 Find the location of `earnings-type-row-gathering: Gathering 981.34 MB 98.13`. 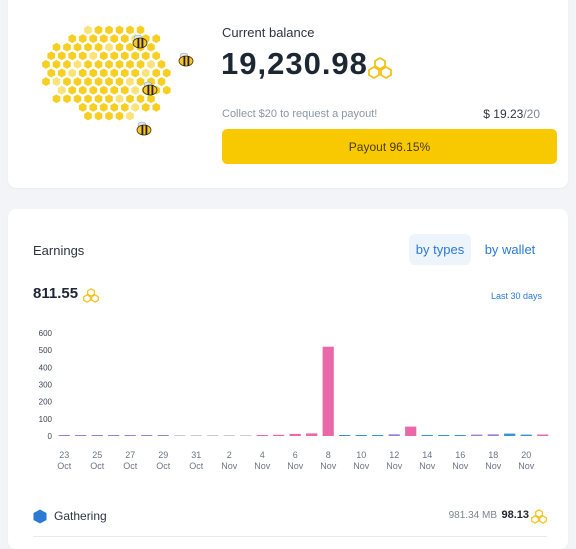

earnings-type-row-gathering: Gathering 981.34 MB 98.13 is located at coordinates (290, 516).